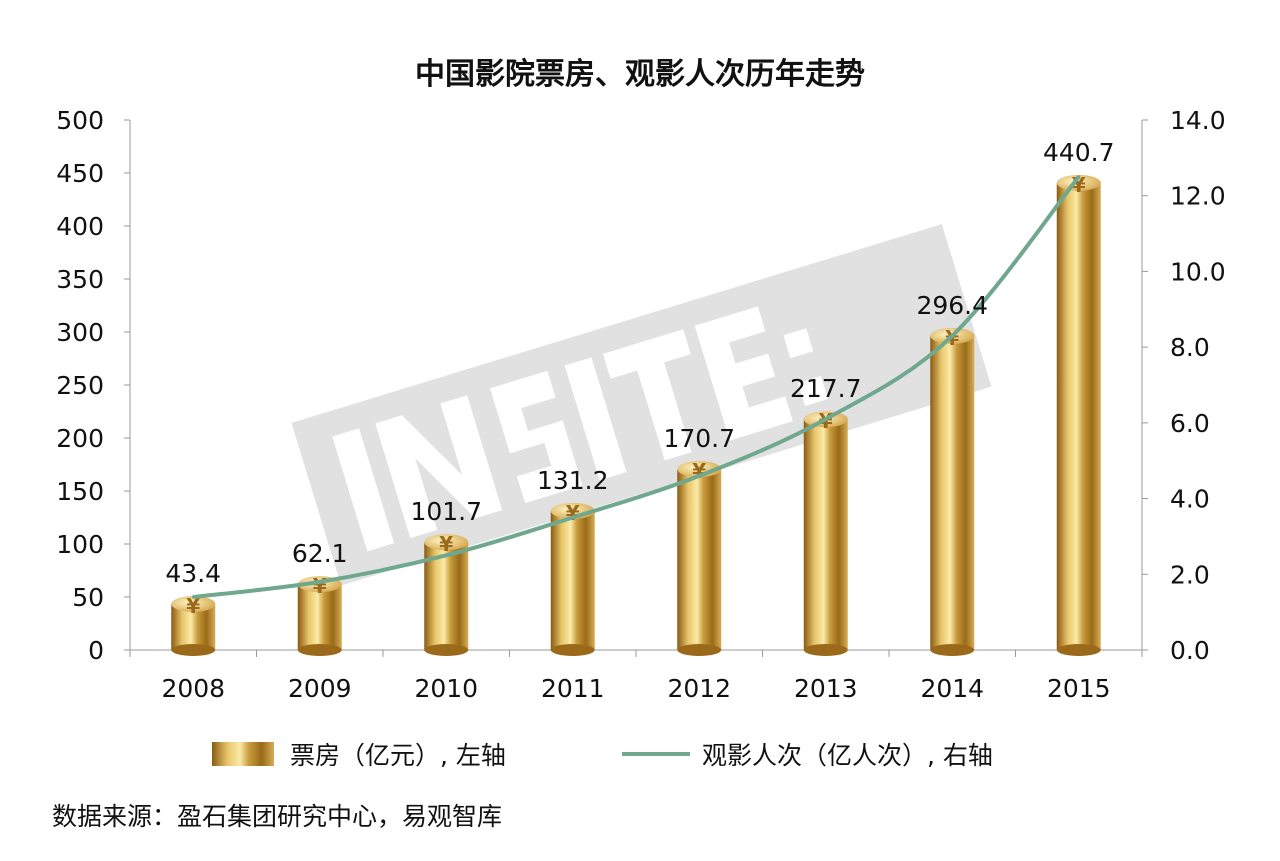 This screenshot has height=861, width=1280. I want to click on left-tick-label: 250, so click(80, 385).